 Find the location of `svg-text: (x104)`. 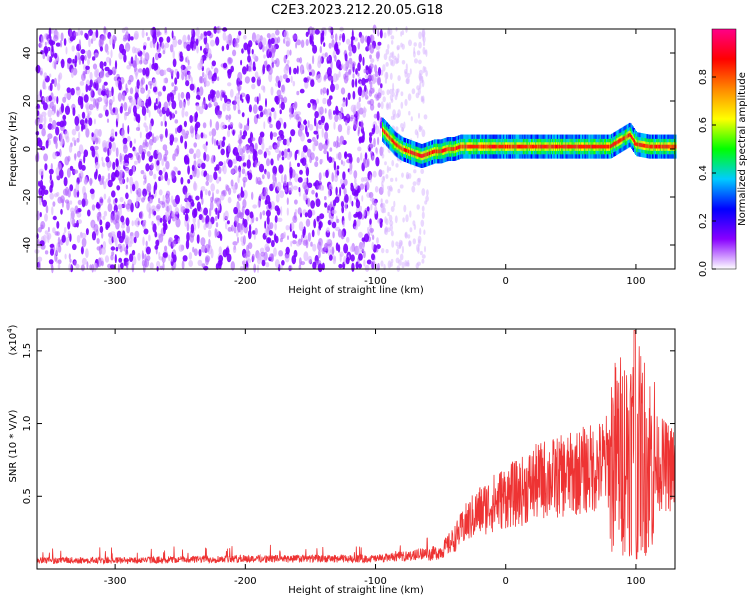

svg-text: (x104) is located at coordinates (12, 339).